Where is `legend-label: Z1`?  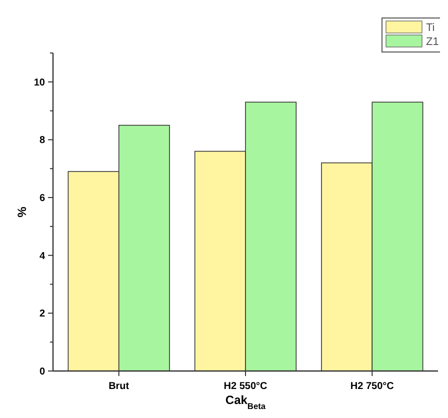
legend-label: Z1 is located at coordinates (432, 42).